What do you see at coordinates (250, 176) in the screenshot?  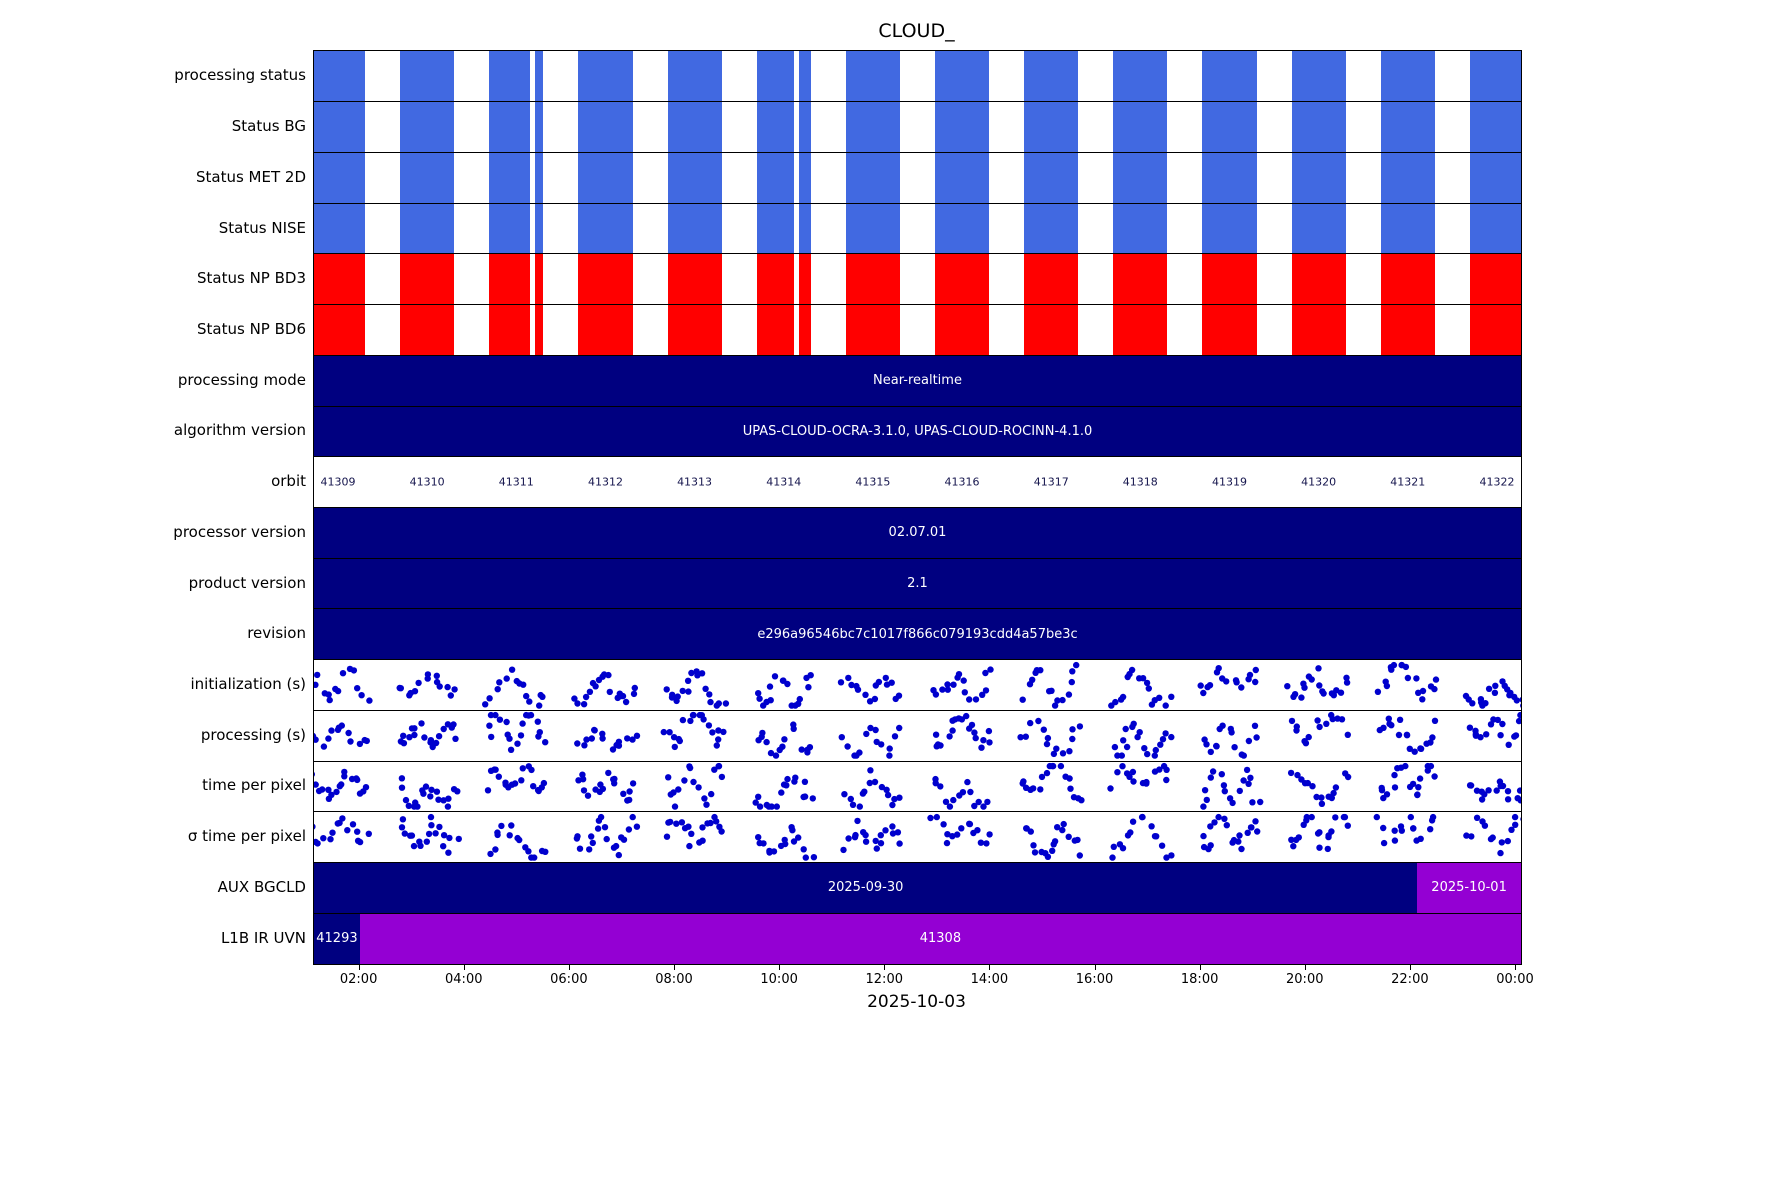 I see `row-label: Status MET 2D` at bounding box center [250, 176].